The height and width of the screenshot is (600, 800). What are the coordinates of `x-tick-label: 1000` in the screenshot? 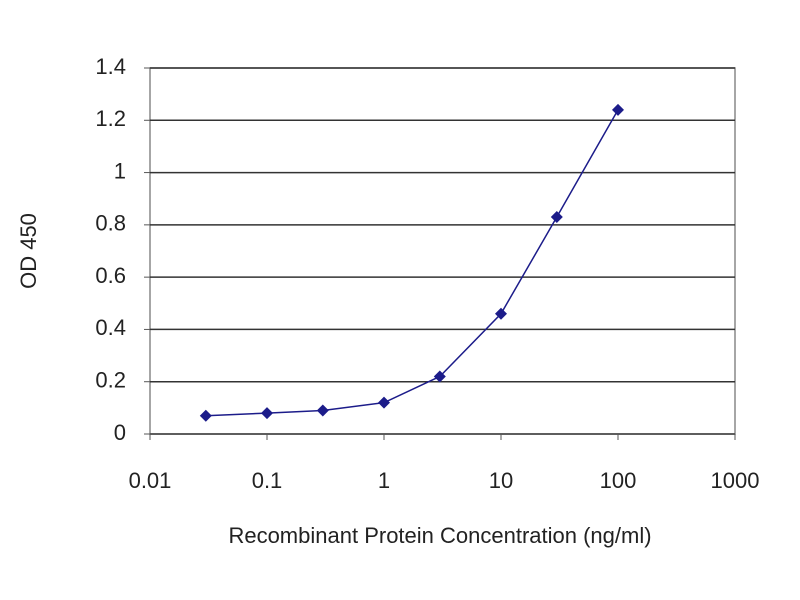 It's located at (735, 480).